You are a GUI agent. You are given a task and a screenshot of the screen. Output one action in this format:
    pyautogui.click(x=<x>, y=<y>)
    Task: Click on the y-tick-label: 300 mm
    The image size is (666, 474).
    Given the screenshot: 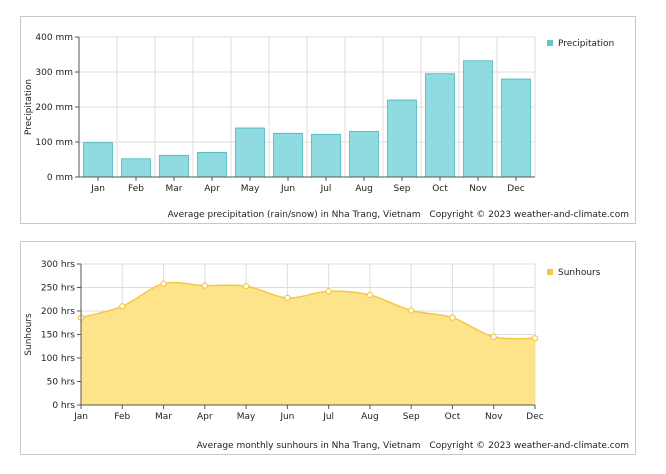 What is the action you would take?
    pyautogui.click(x=54, y=73)
    